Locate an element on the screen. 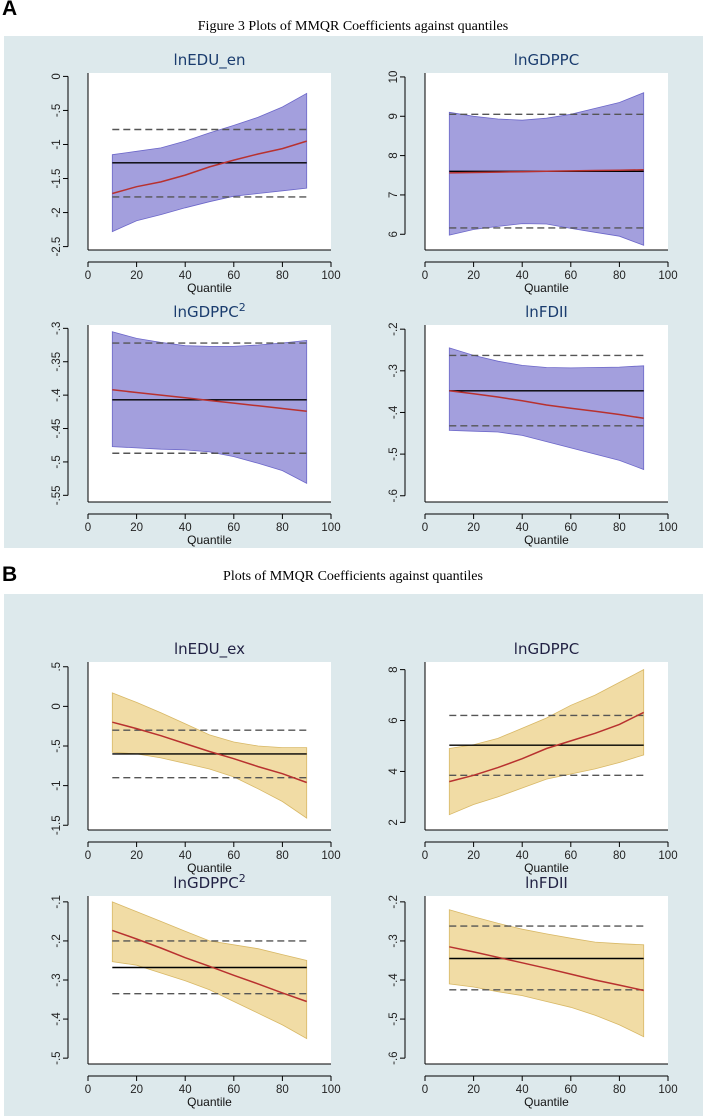 Image resolution: width=706 pixels, height=1119 pixels. chart-b2-lngdppc-x-tick-label: 0 is located at coordinates (425, 856).